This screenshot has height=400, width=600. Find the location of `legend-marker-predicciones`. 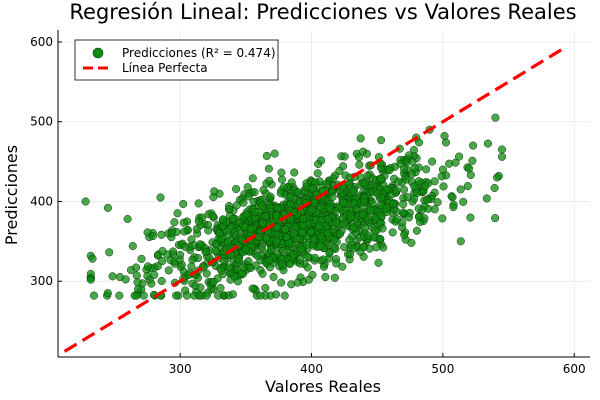

legend-marker-predicciones is located at coordinates (98, 53).